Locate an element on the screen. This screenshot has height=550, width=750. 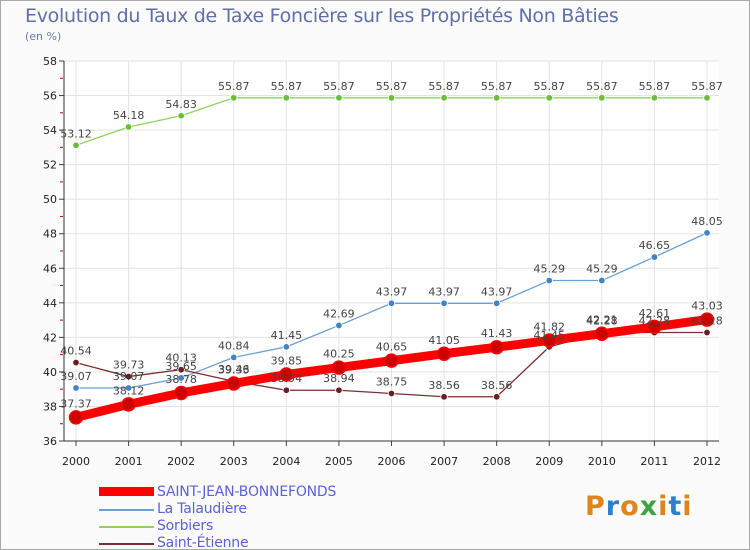
logo-letter: t is located at coordinates (675, 506).